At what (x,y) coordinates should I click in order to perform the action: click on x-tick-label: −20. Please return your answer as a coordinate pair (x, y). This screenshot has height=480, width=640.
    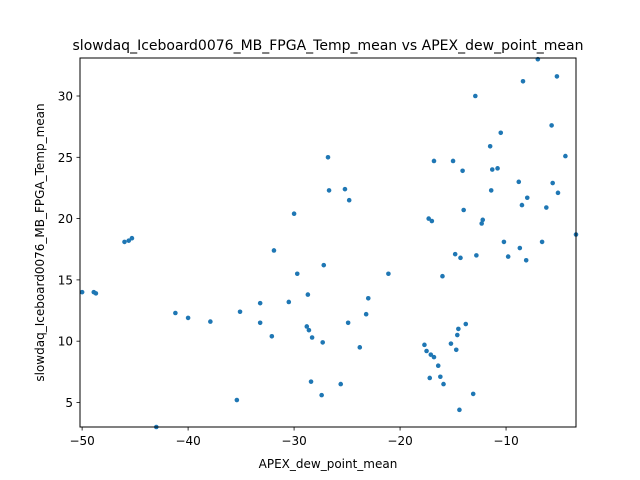
    Looking at the image, I should click on (399, 441).